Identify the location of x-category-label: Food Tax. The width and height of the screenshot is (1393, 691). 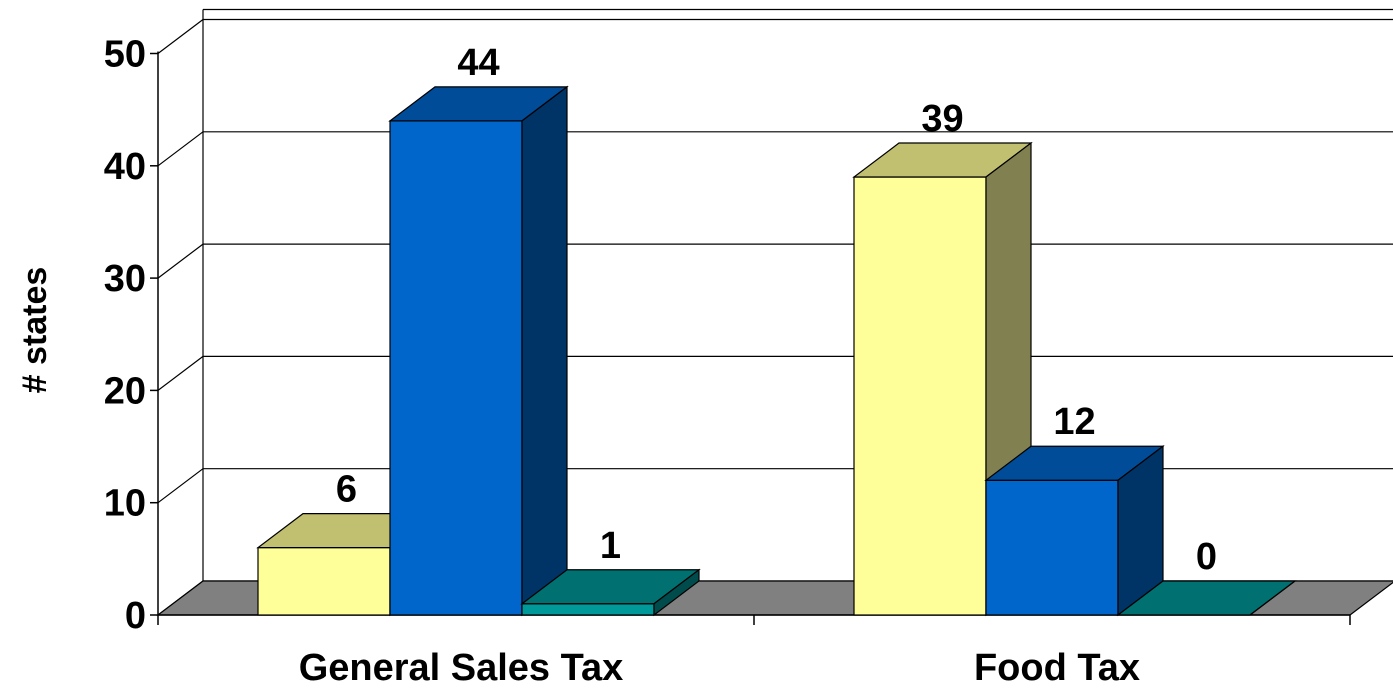
(1057, 668).